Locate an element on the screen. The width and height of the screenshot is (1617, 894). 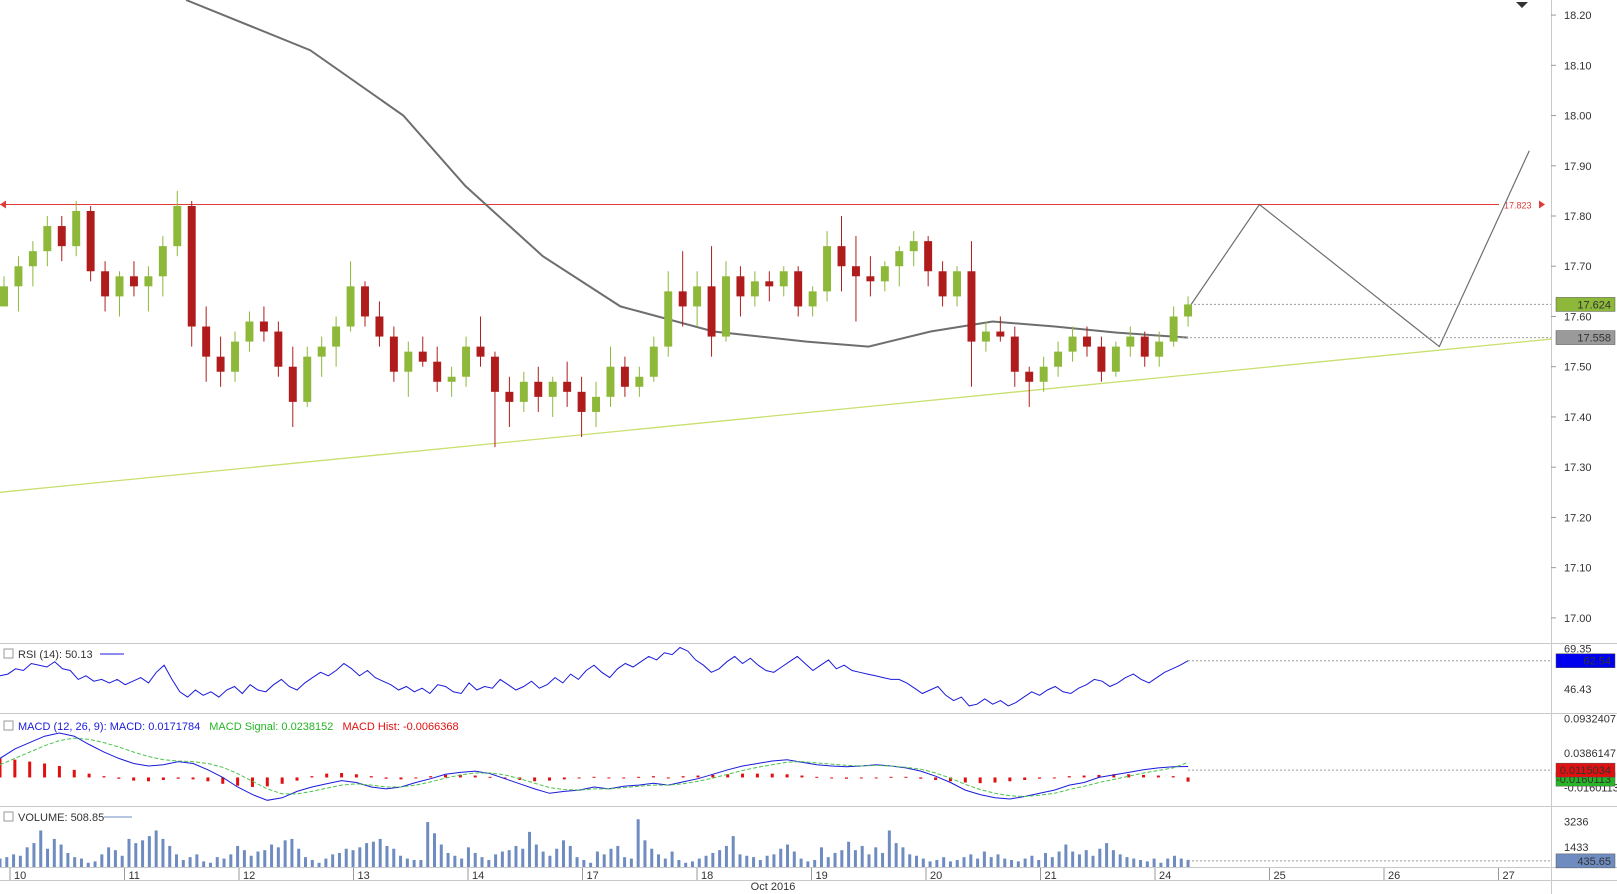
macd-value-label: 0.0115034 is located at coordinates (1585, 770).